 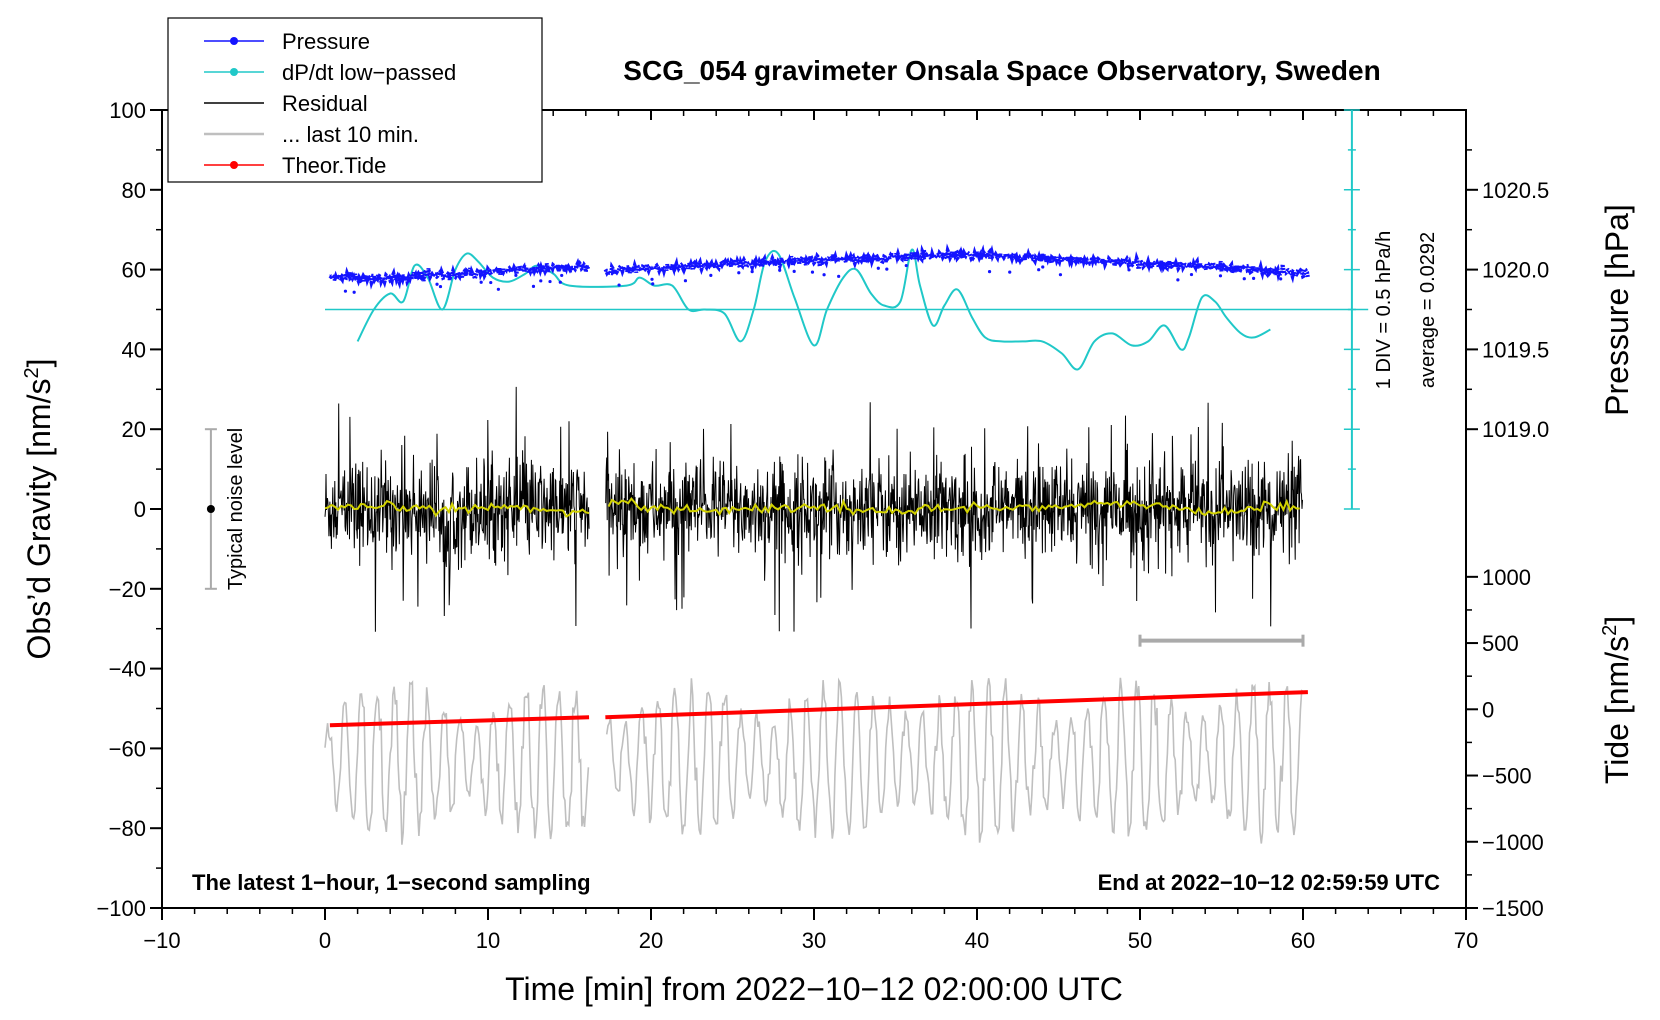 What do you see at coordinates (134, 429) in the screenshot?
I see `y-tick-label: 20` at bounding box center [134, 429].